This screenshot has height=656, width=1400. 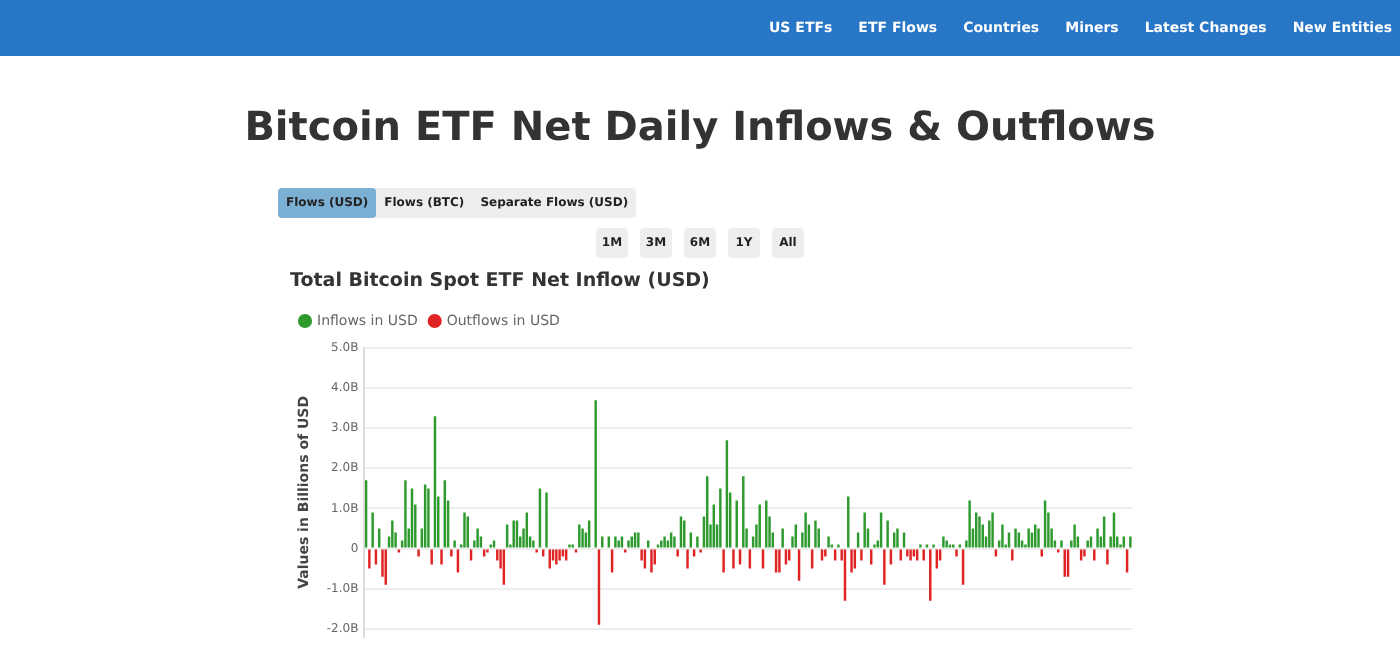 What do you see at coordinates (700, 126) in the screenshot?
I see `chart-title: Bitcoin ETF Net Daily Inflows & Outflows` at bounding box center [700, 126].